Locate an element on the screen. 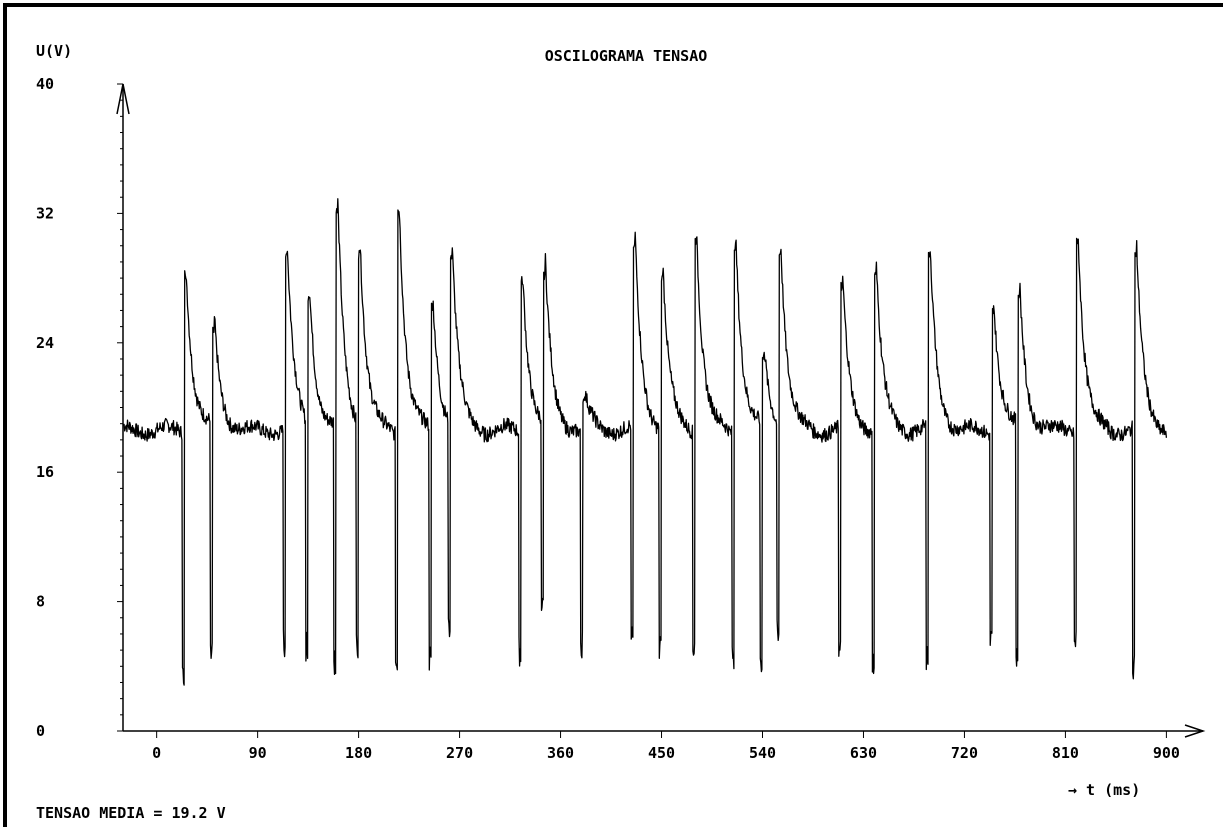 This screenshot has height=827, width=1223. x-tick-label: 450 is located at coordinates (661, 753).